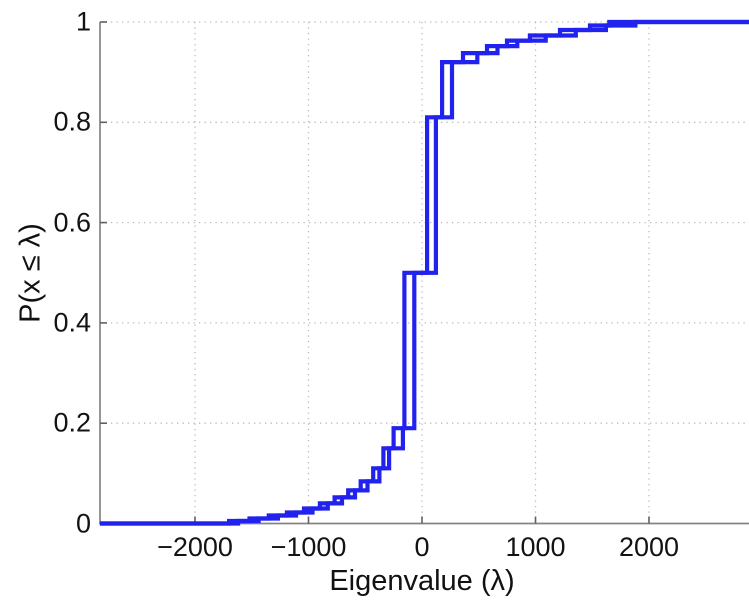 This screenshot has height=600, width=749. Describe the element at coordinates (422, 581) in the screenshot. I see `x-axis-label: Eigenvalue (λ)` at that location.